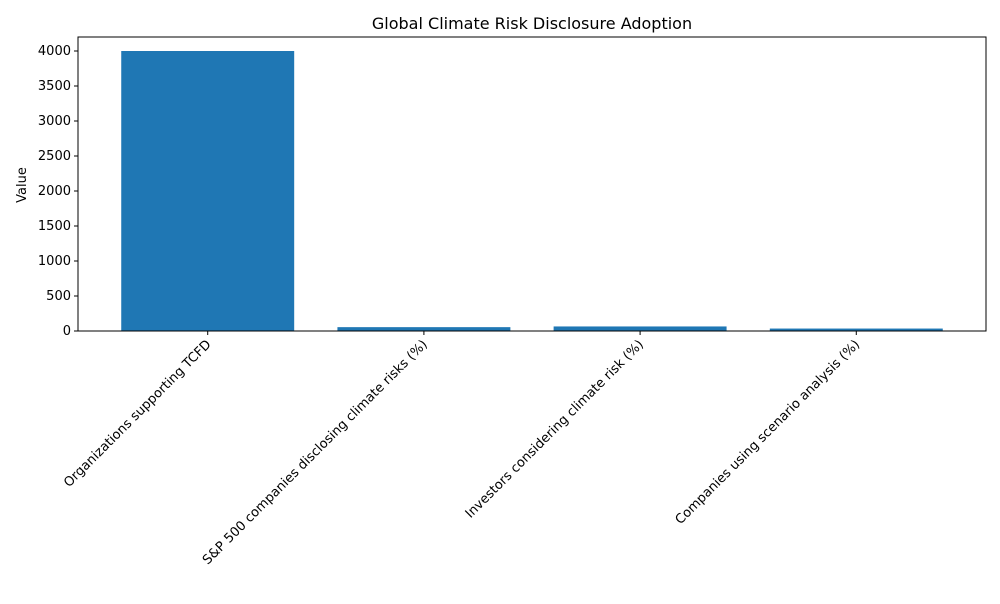 This screenshot has width=1000, height=604. Describe the element at coordinates (54, 86) in the screenshot. I see `y-tick-label: 3500` at that location.